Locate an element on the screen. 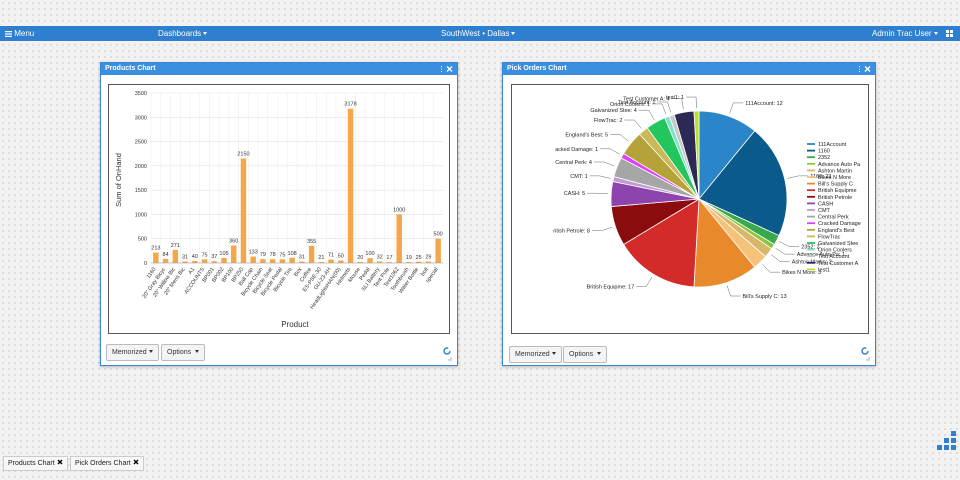 This screenshot has height=480, width=960. value-label: 25 is located at coordinates (419, 258).